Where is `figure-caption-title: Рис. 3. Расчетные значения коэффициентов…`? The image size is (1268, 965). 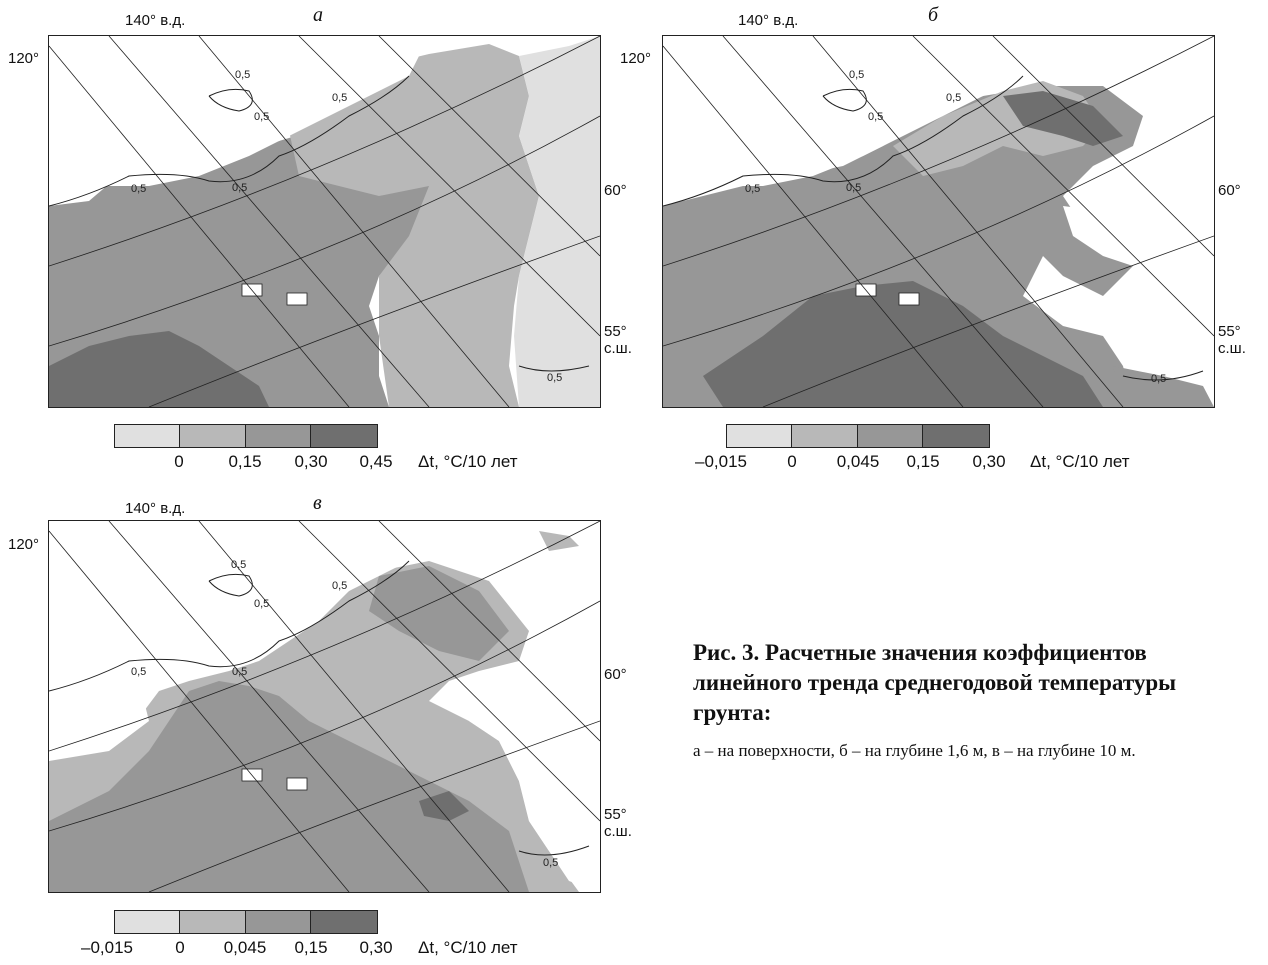 figure-caption-title: Рис. 3. Расчетные значения коэффициентов… is located at coordinates (935, 682).